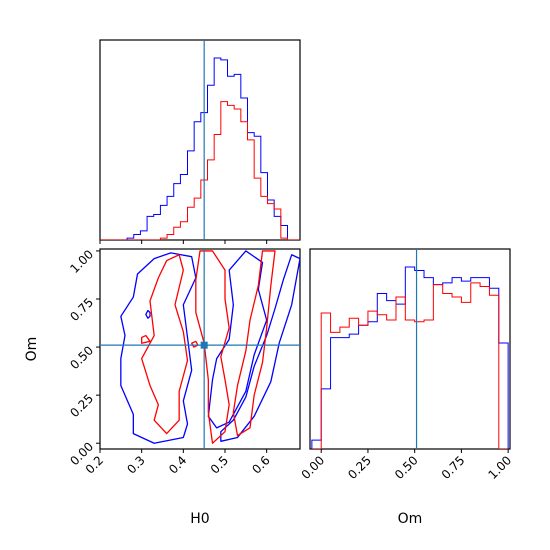  Describe the element at coordinates (200, 170) in the screenshot. I see `h0-hist-red` at that location.